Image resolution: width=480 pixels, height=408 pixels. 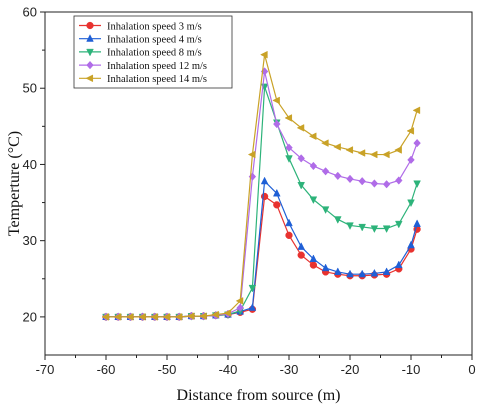 What do you see at coordinates (45, 369) in the screenshot?
I see `x-tick-label: -70` at bounding box center [45, 369].